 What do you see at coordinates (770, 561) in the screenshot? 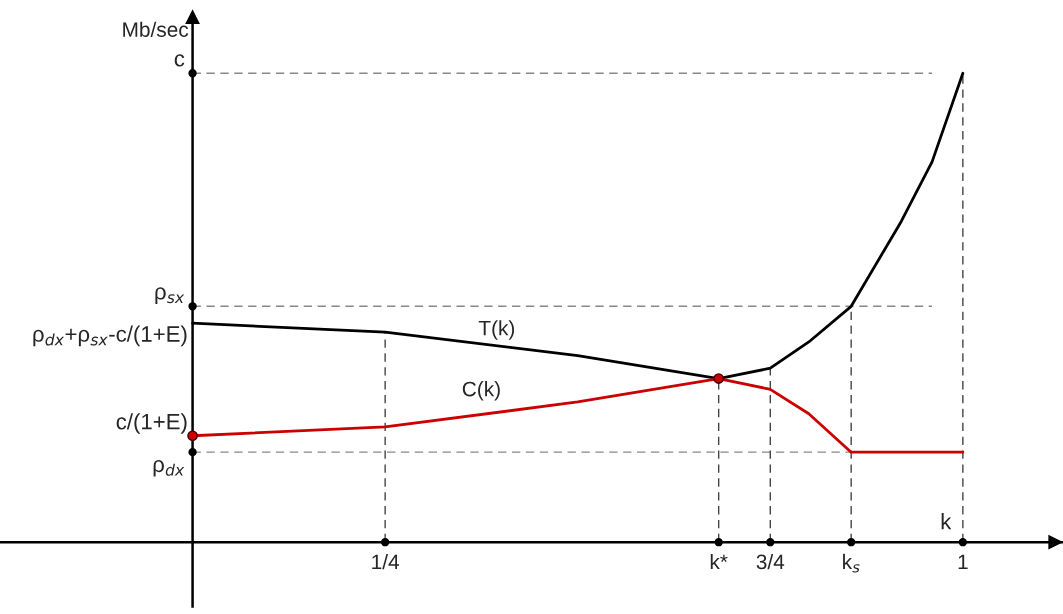
I see `x-tick-label: 3/4` at bounding box center [770, 561].